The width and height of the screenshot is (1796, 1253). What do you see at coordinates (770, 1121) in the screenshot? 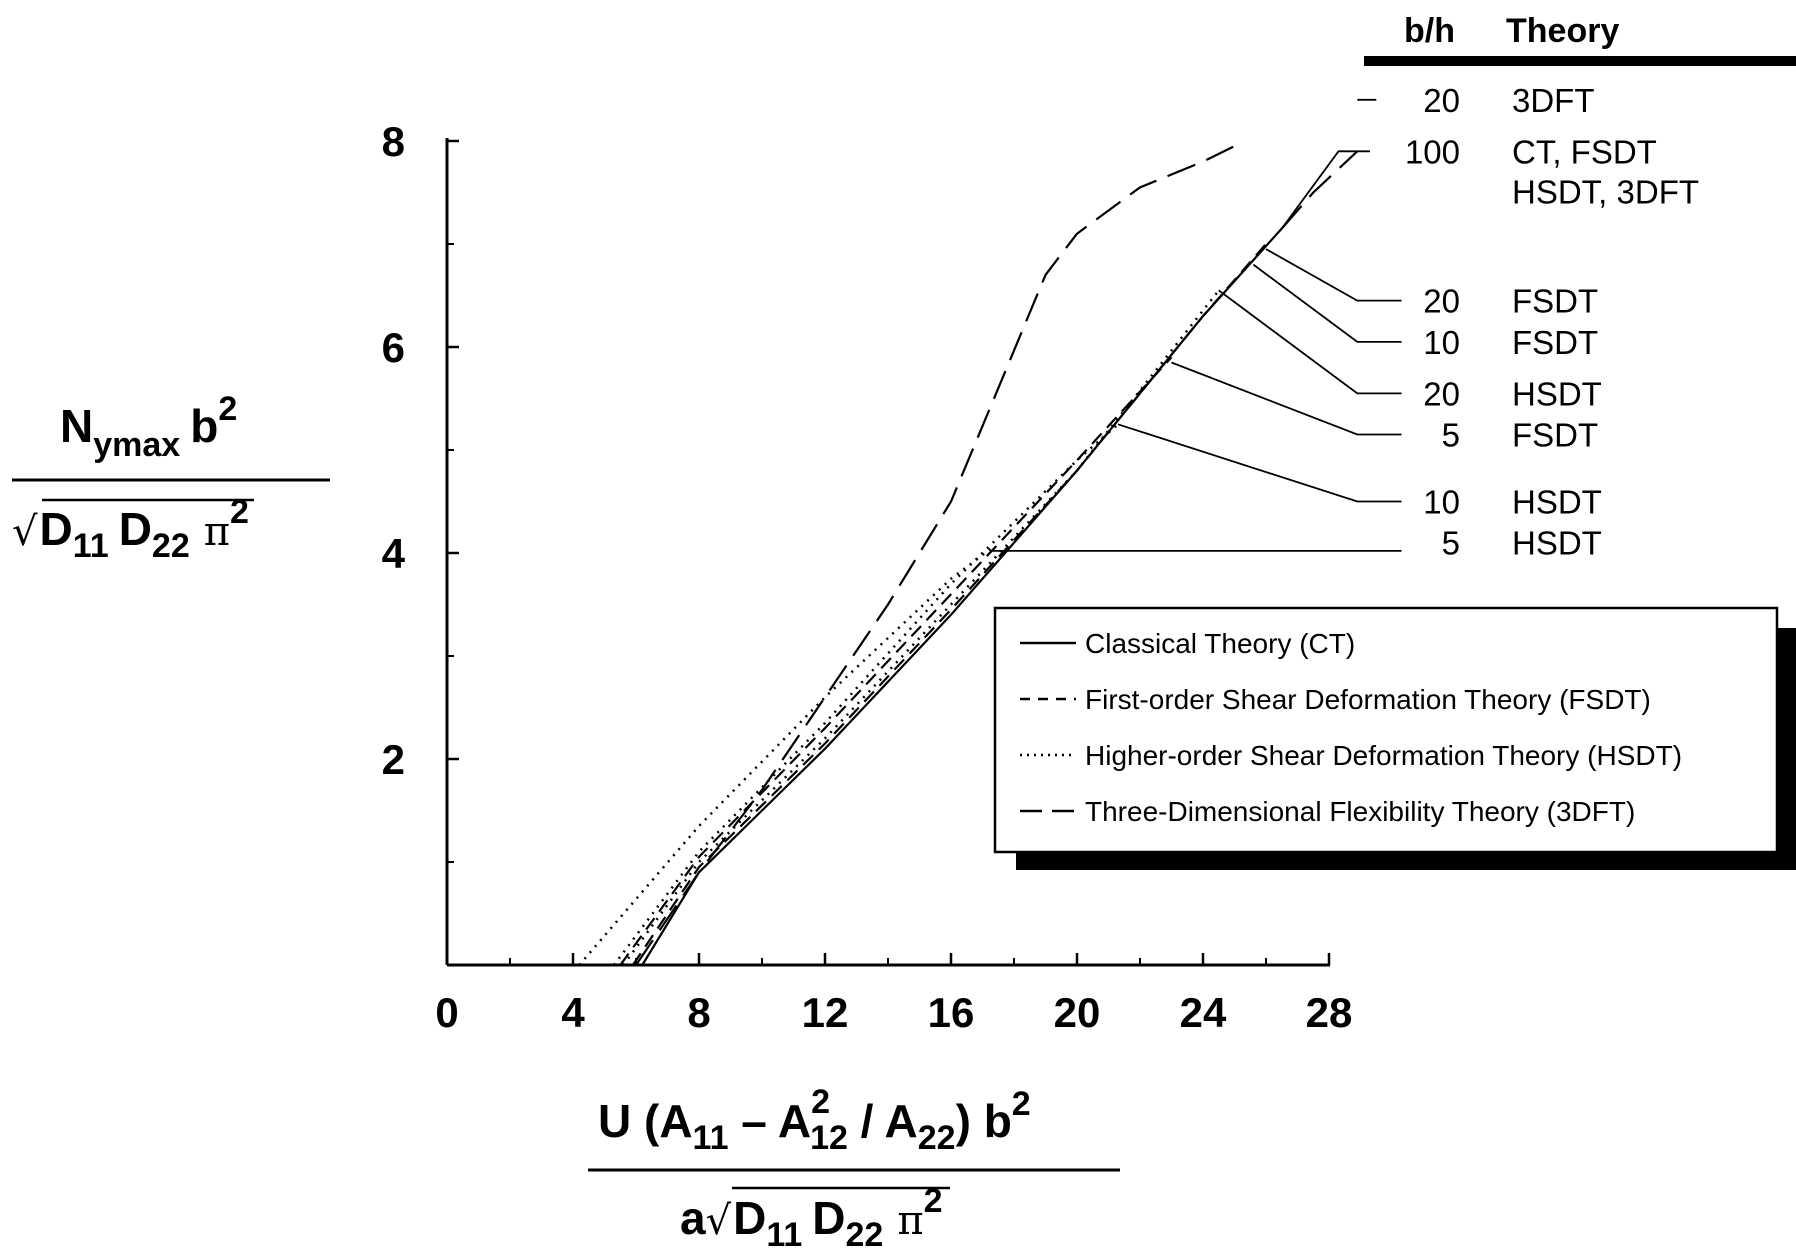
I see `xlabel-minus: – A` at bounding box center [770, 1121].